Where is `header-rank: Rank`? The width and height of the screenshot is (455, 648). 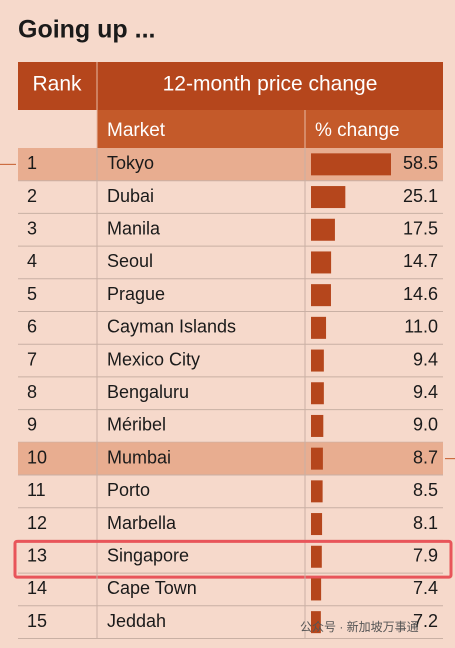 header-rank: Rank is located at coordinates (57, 84).